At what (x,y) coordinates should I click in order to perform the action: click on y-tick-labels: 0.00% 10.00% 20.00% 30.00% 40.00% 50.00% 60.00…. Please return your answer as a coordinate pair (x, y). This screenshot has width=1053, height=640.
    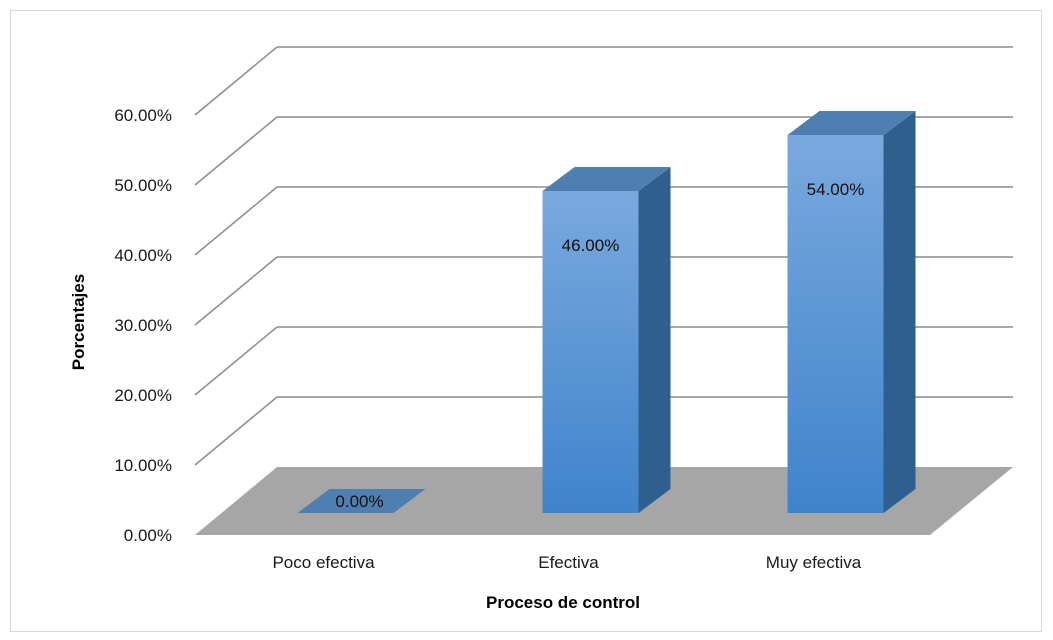
    Looking at the image, I should click on (143, 325).